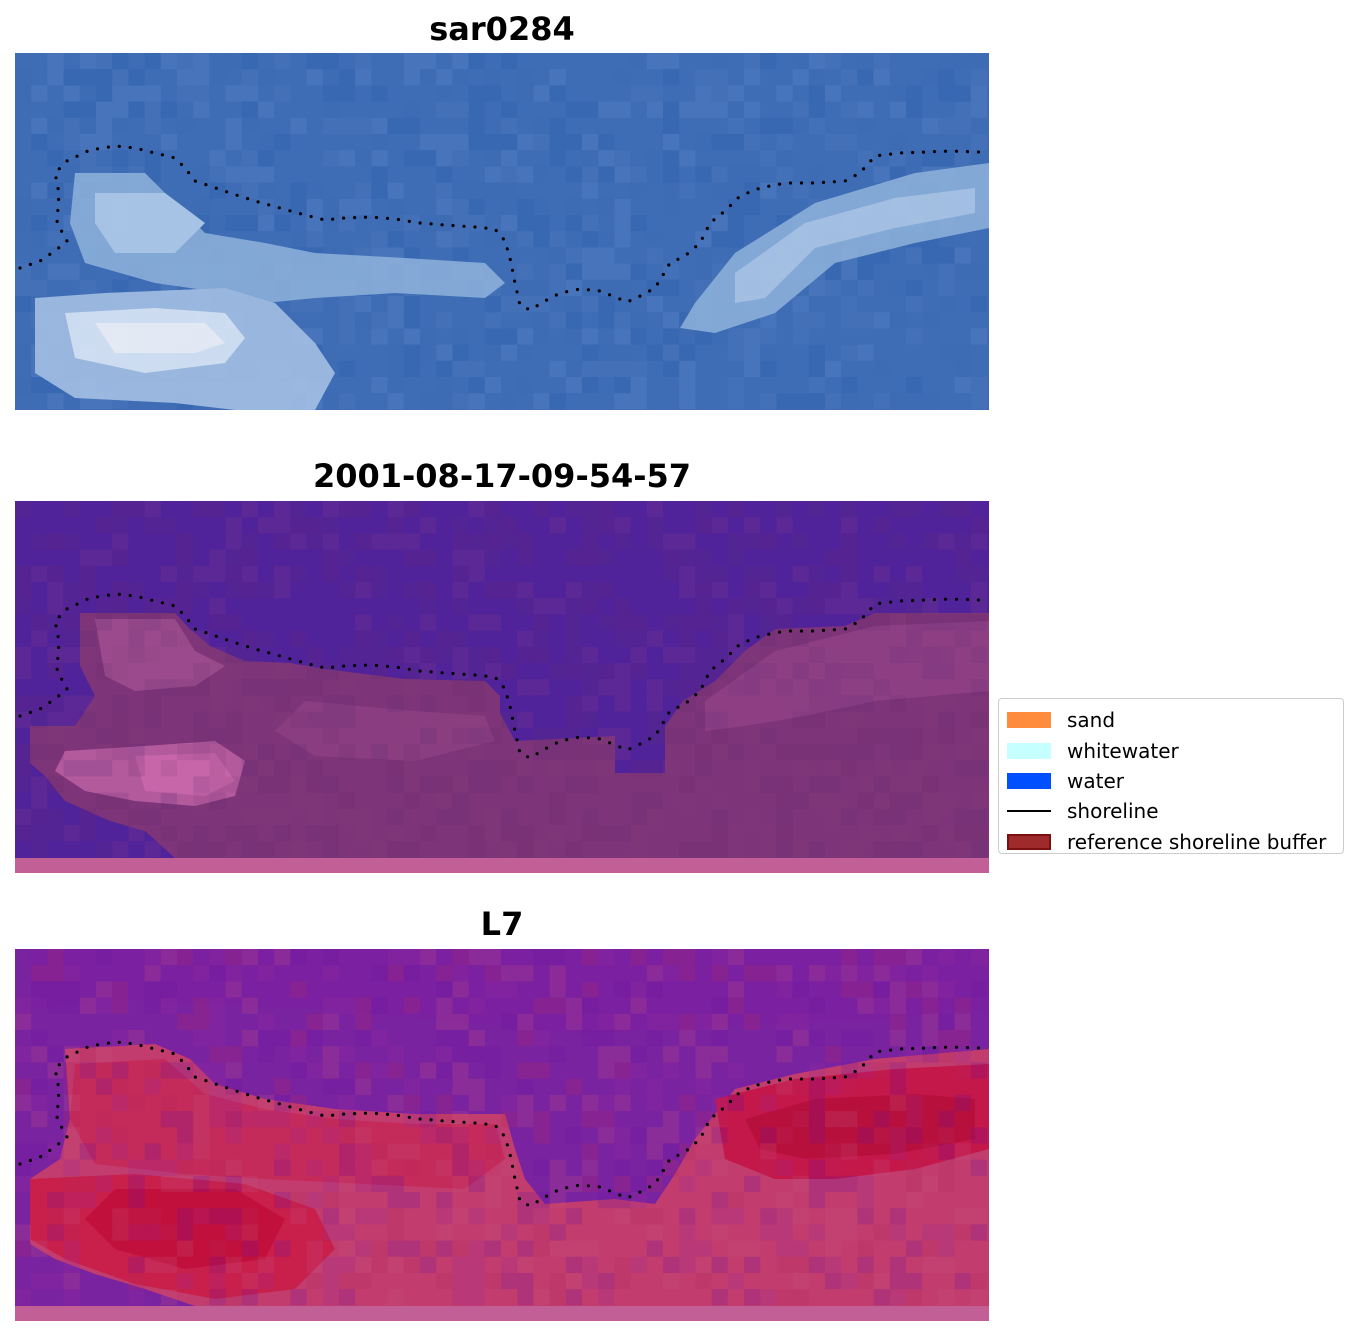 This screenshot has height=1337, width=1360. What do you see at coordinates (1029, 720) in the screenshot?
I see `sand-swatch` at bounding box center [1029, 720].